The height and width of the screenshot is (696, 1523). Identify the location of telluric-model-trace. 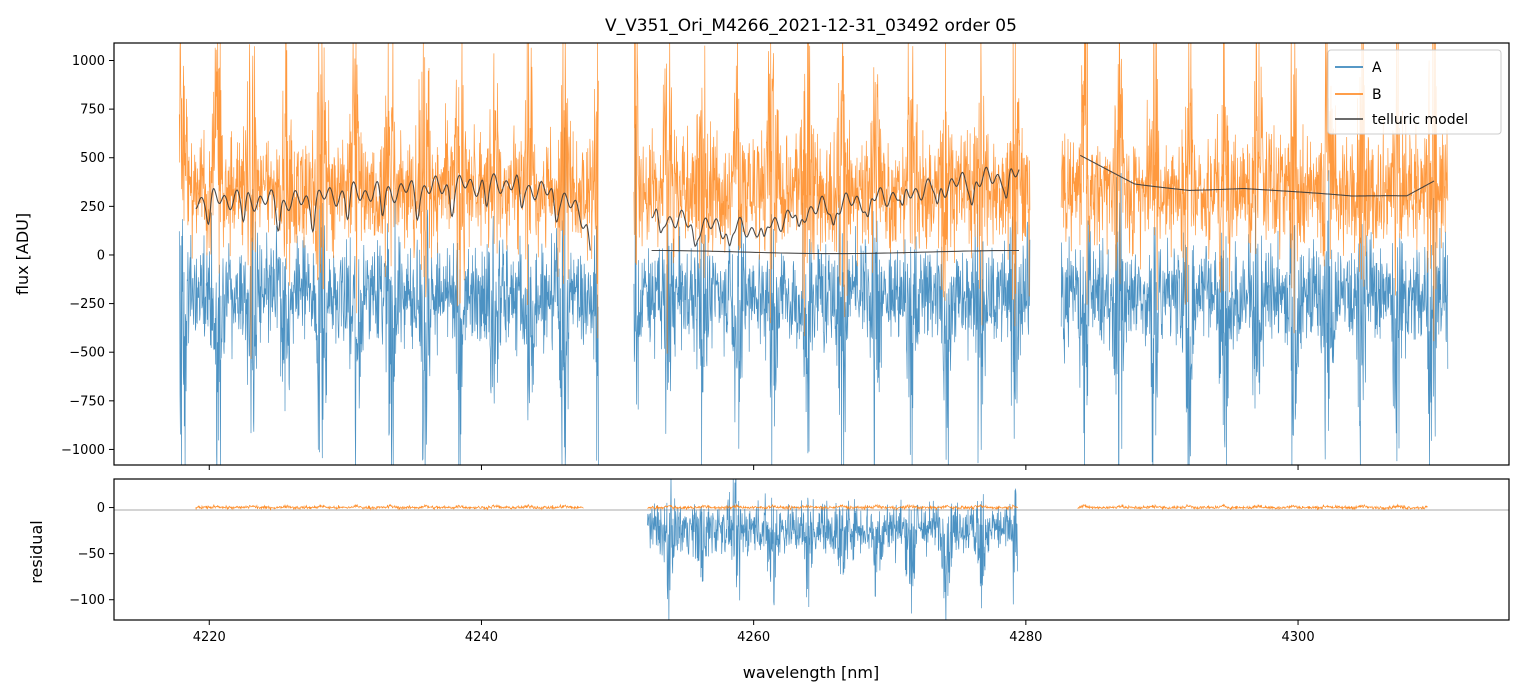
(815, 204).